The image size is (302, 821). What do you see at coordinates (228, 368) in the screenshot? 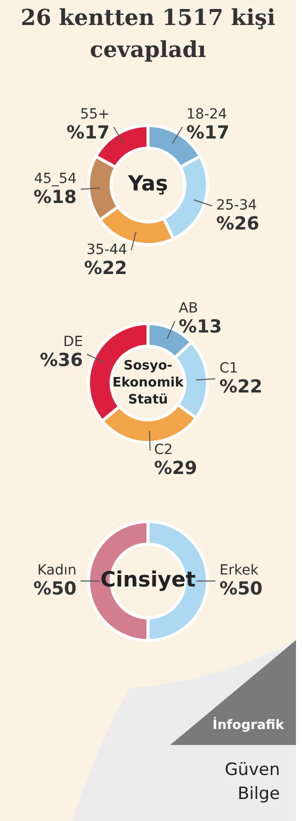
I see `slice-label: C1` at bounding box center [228, 368].